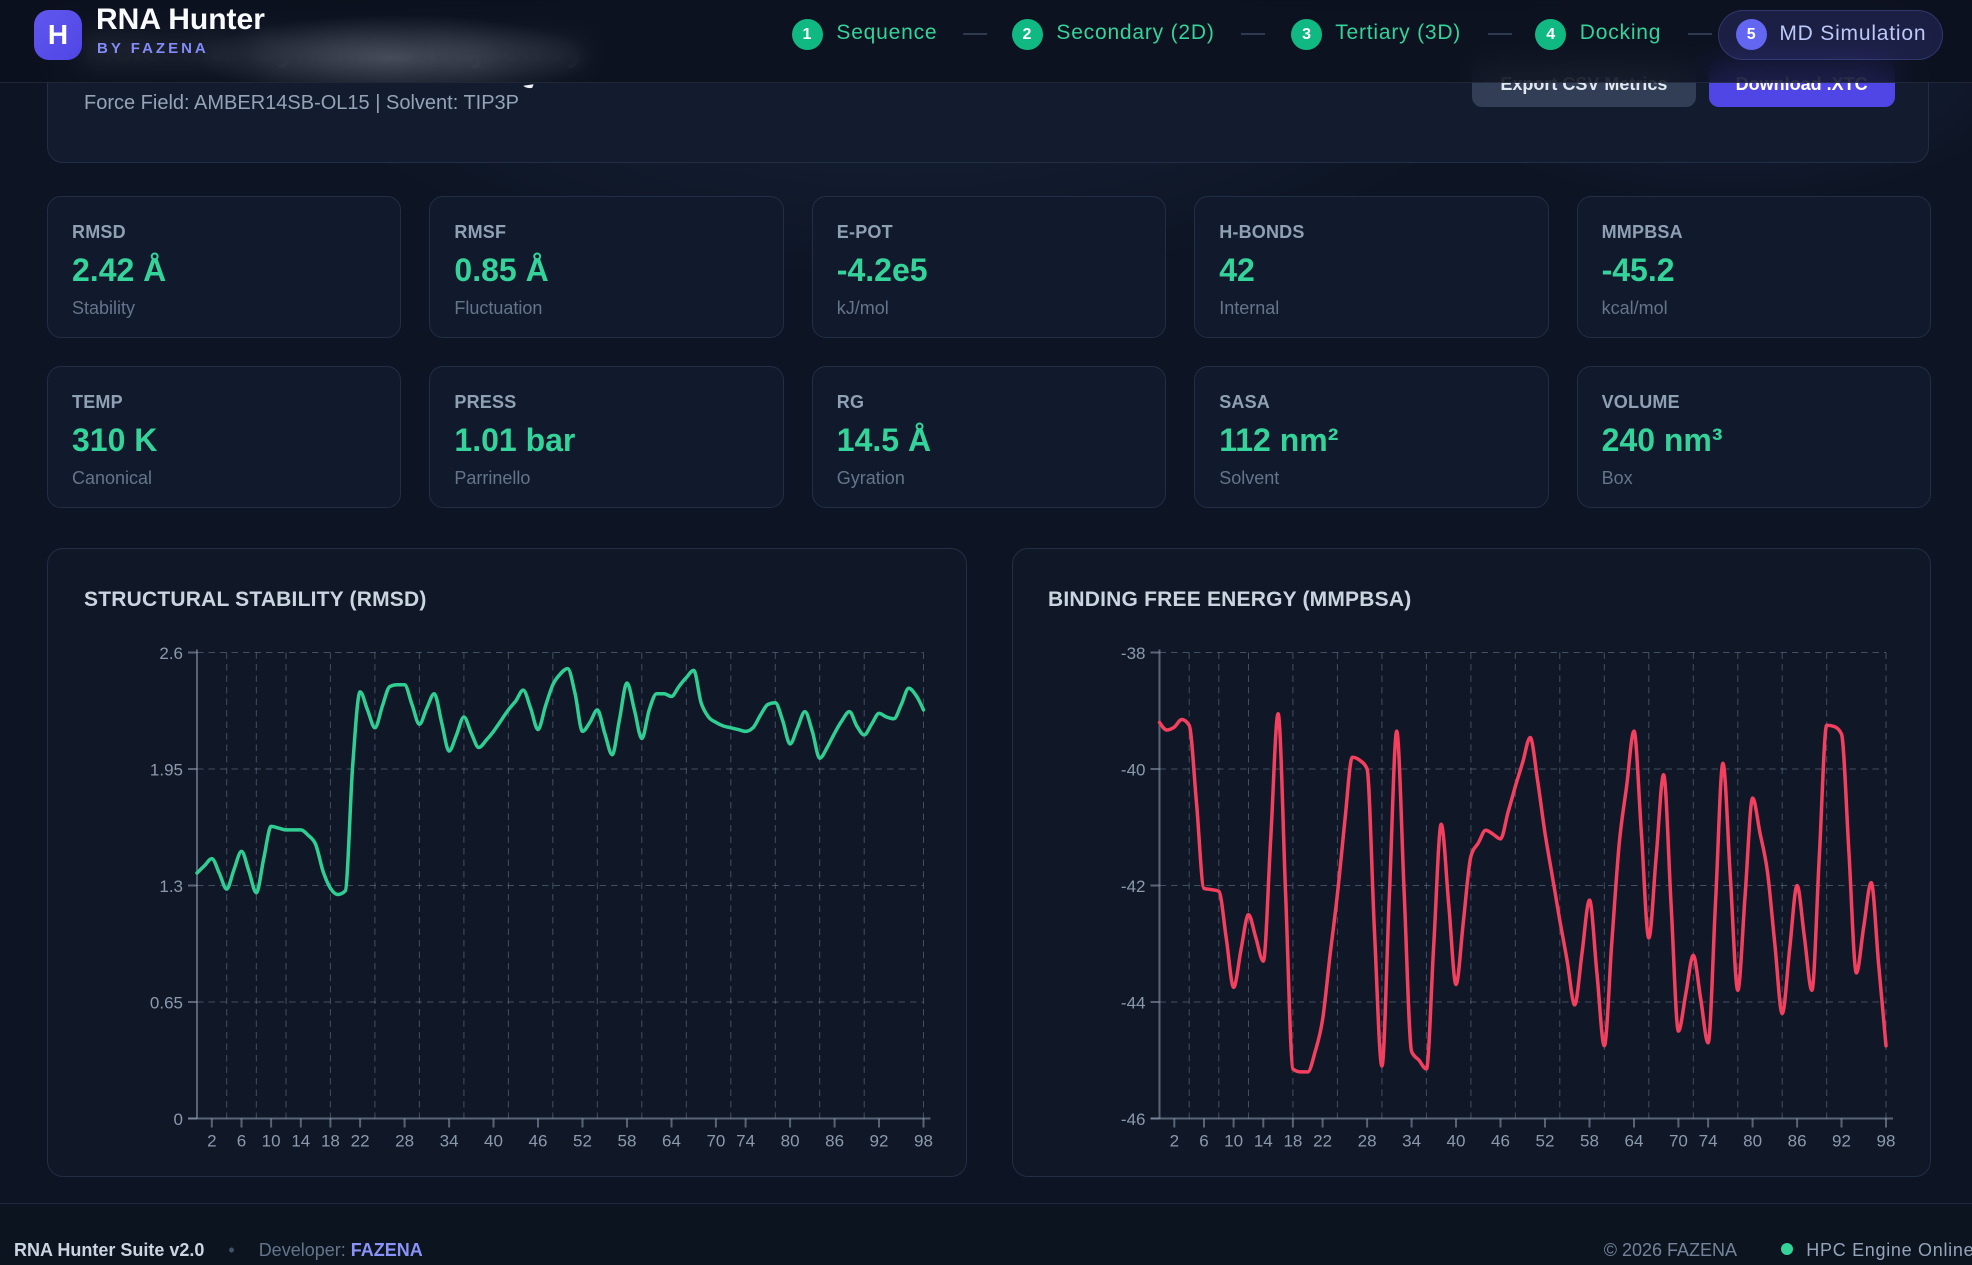  What do you see at coordinates (1133, 1003) in the screenshot?
I see `svg-text: -44` at bounding box center [1133, 1003].